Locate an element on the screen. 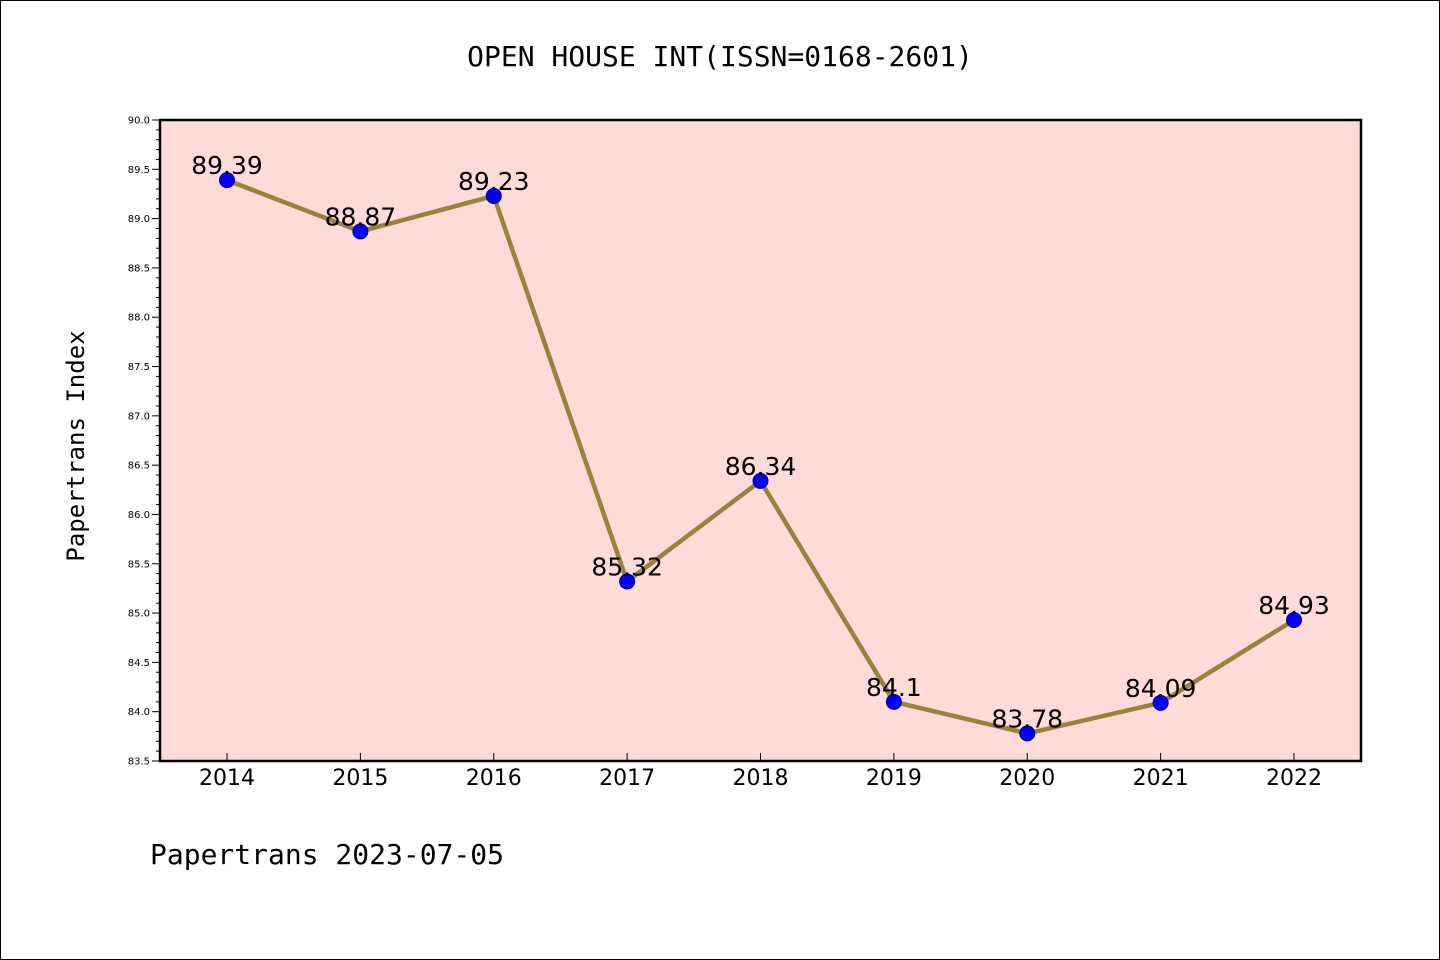 The width and height of the screenshot is (1440, 960). x-tick-label: 2014 is located at coordinates (227, 778).